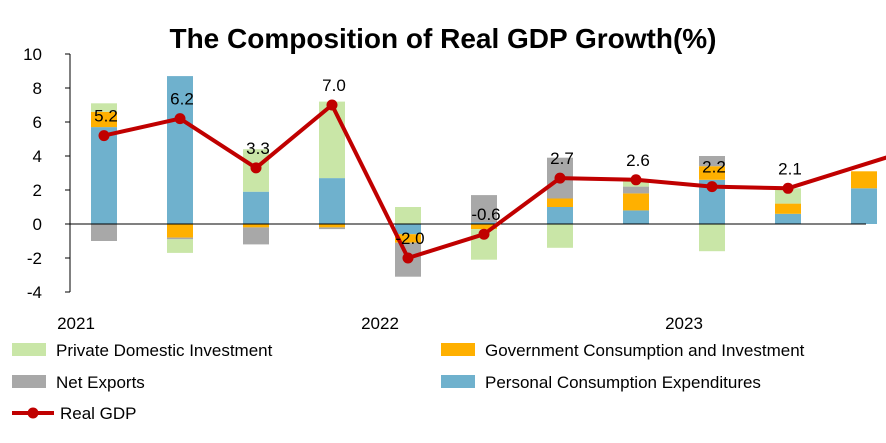  I want to click on gdp-data-label: 2.6, so click(638, 160).